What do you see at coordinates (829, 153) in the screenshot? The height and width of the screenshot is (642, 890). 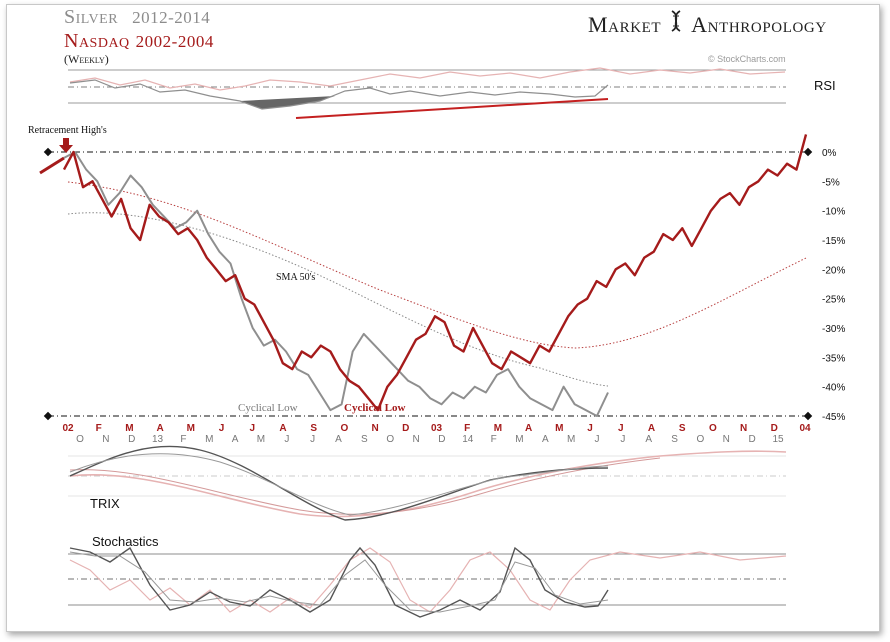 I see `y-tick-label: 0%` at bounding box center [829, 153].